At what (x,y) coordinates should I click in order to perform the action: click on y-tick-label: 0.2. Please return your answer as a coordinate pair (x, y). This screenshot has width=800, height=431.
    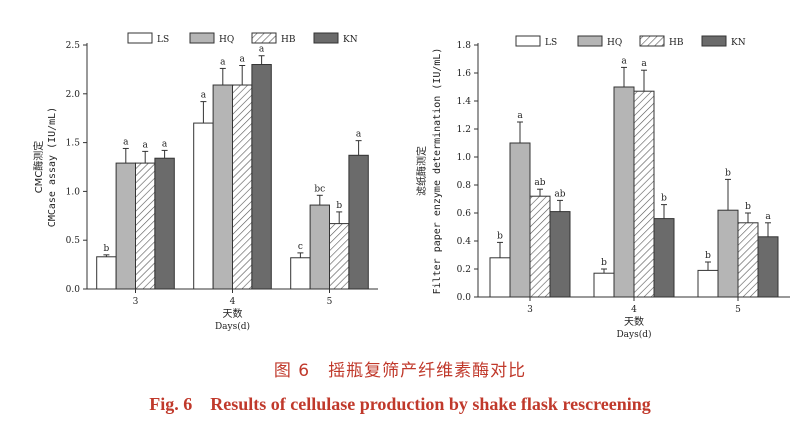
    Looking at the image, I should click on (464, 270).